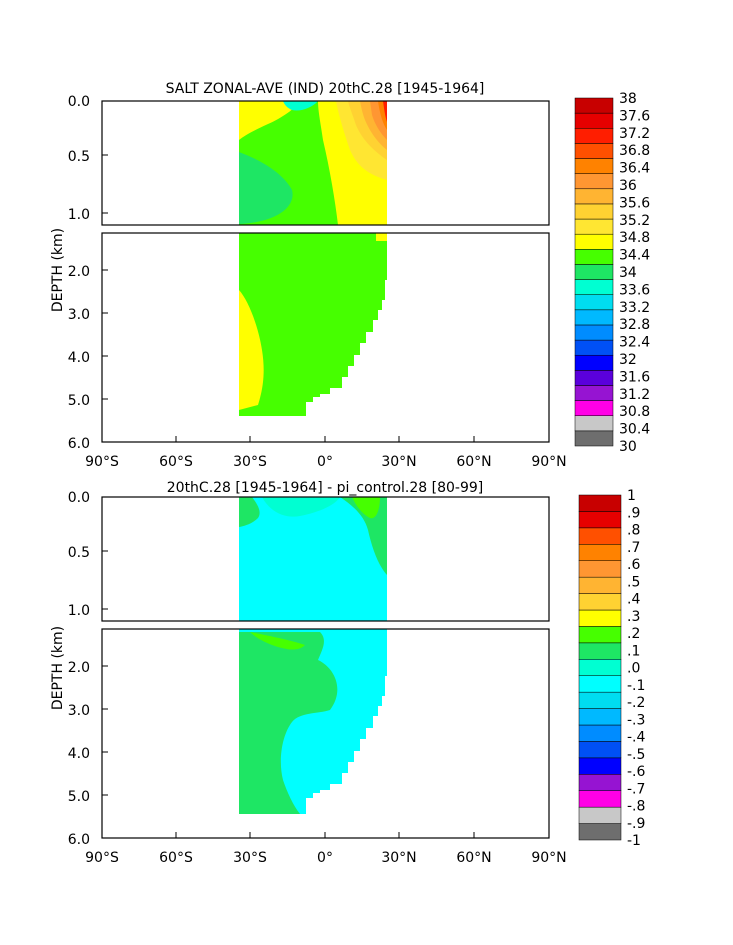  I want to click on salt-xtick: 30°N, so click(398, 462).